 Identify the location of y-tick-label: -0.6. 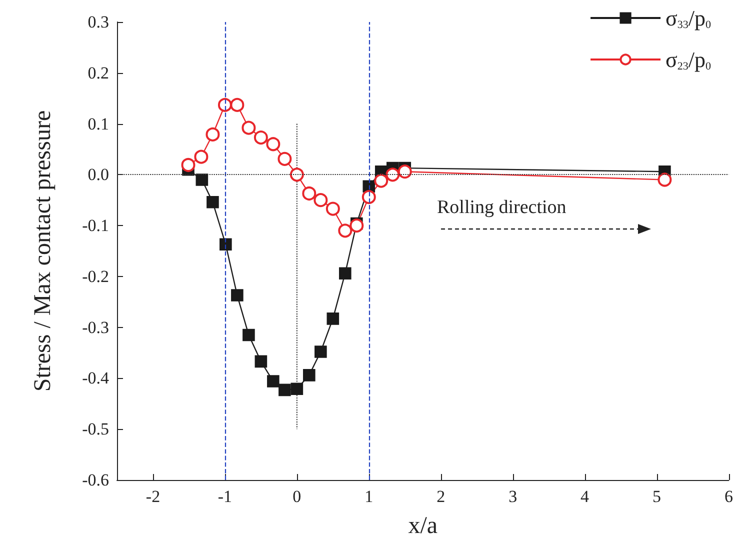
(95, 480).